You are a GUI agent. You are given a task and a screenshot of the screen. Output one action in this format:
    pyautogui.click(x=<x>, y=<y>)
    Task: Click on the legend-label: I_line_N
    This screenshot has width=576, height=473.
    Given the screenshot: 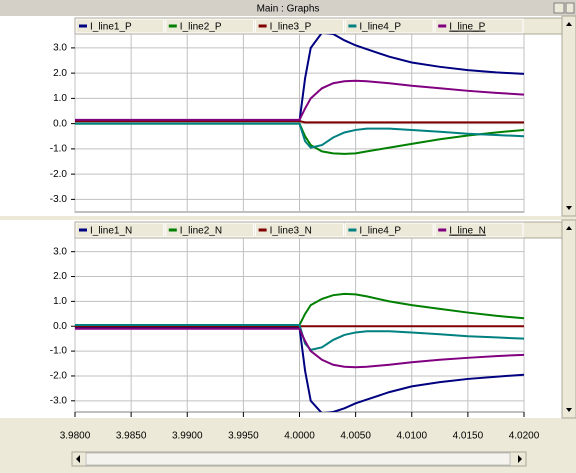 What is the action you would take?
    pyautogui.click(x=467, y=231)
    